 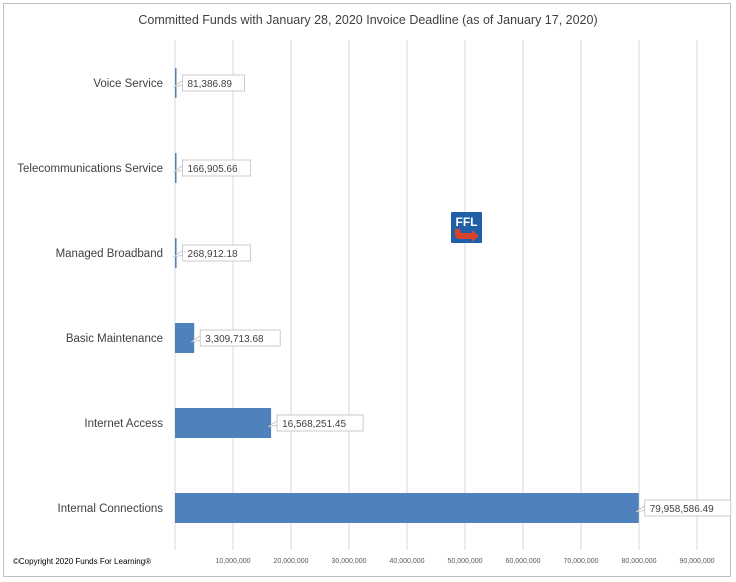 What do you see at coordinates (90, 169) in the screenshot?
I see `category-label: Telecommunications Service` at bounding box center [90, 169].